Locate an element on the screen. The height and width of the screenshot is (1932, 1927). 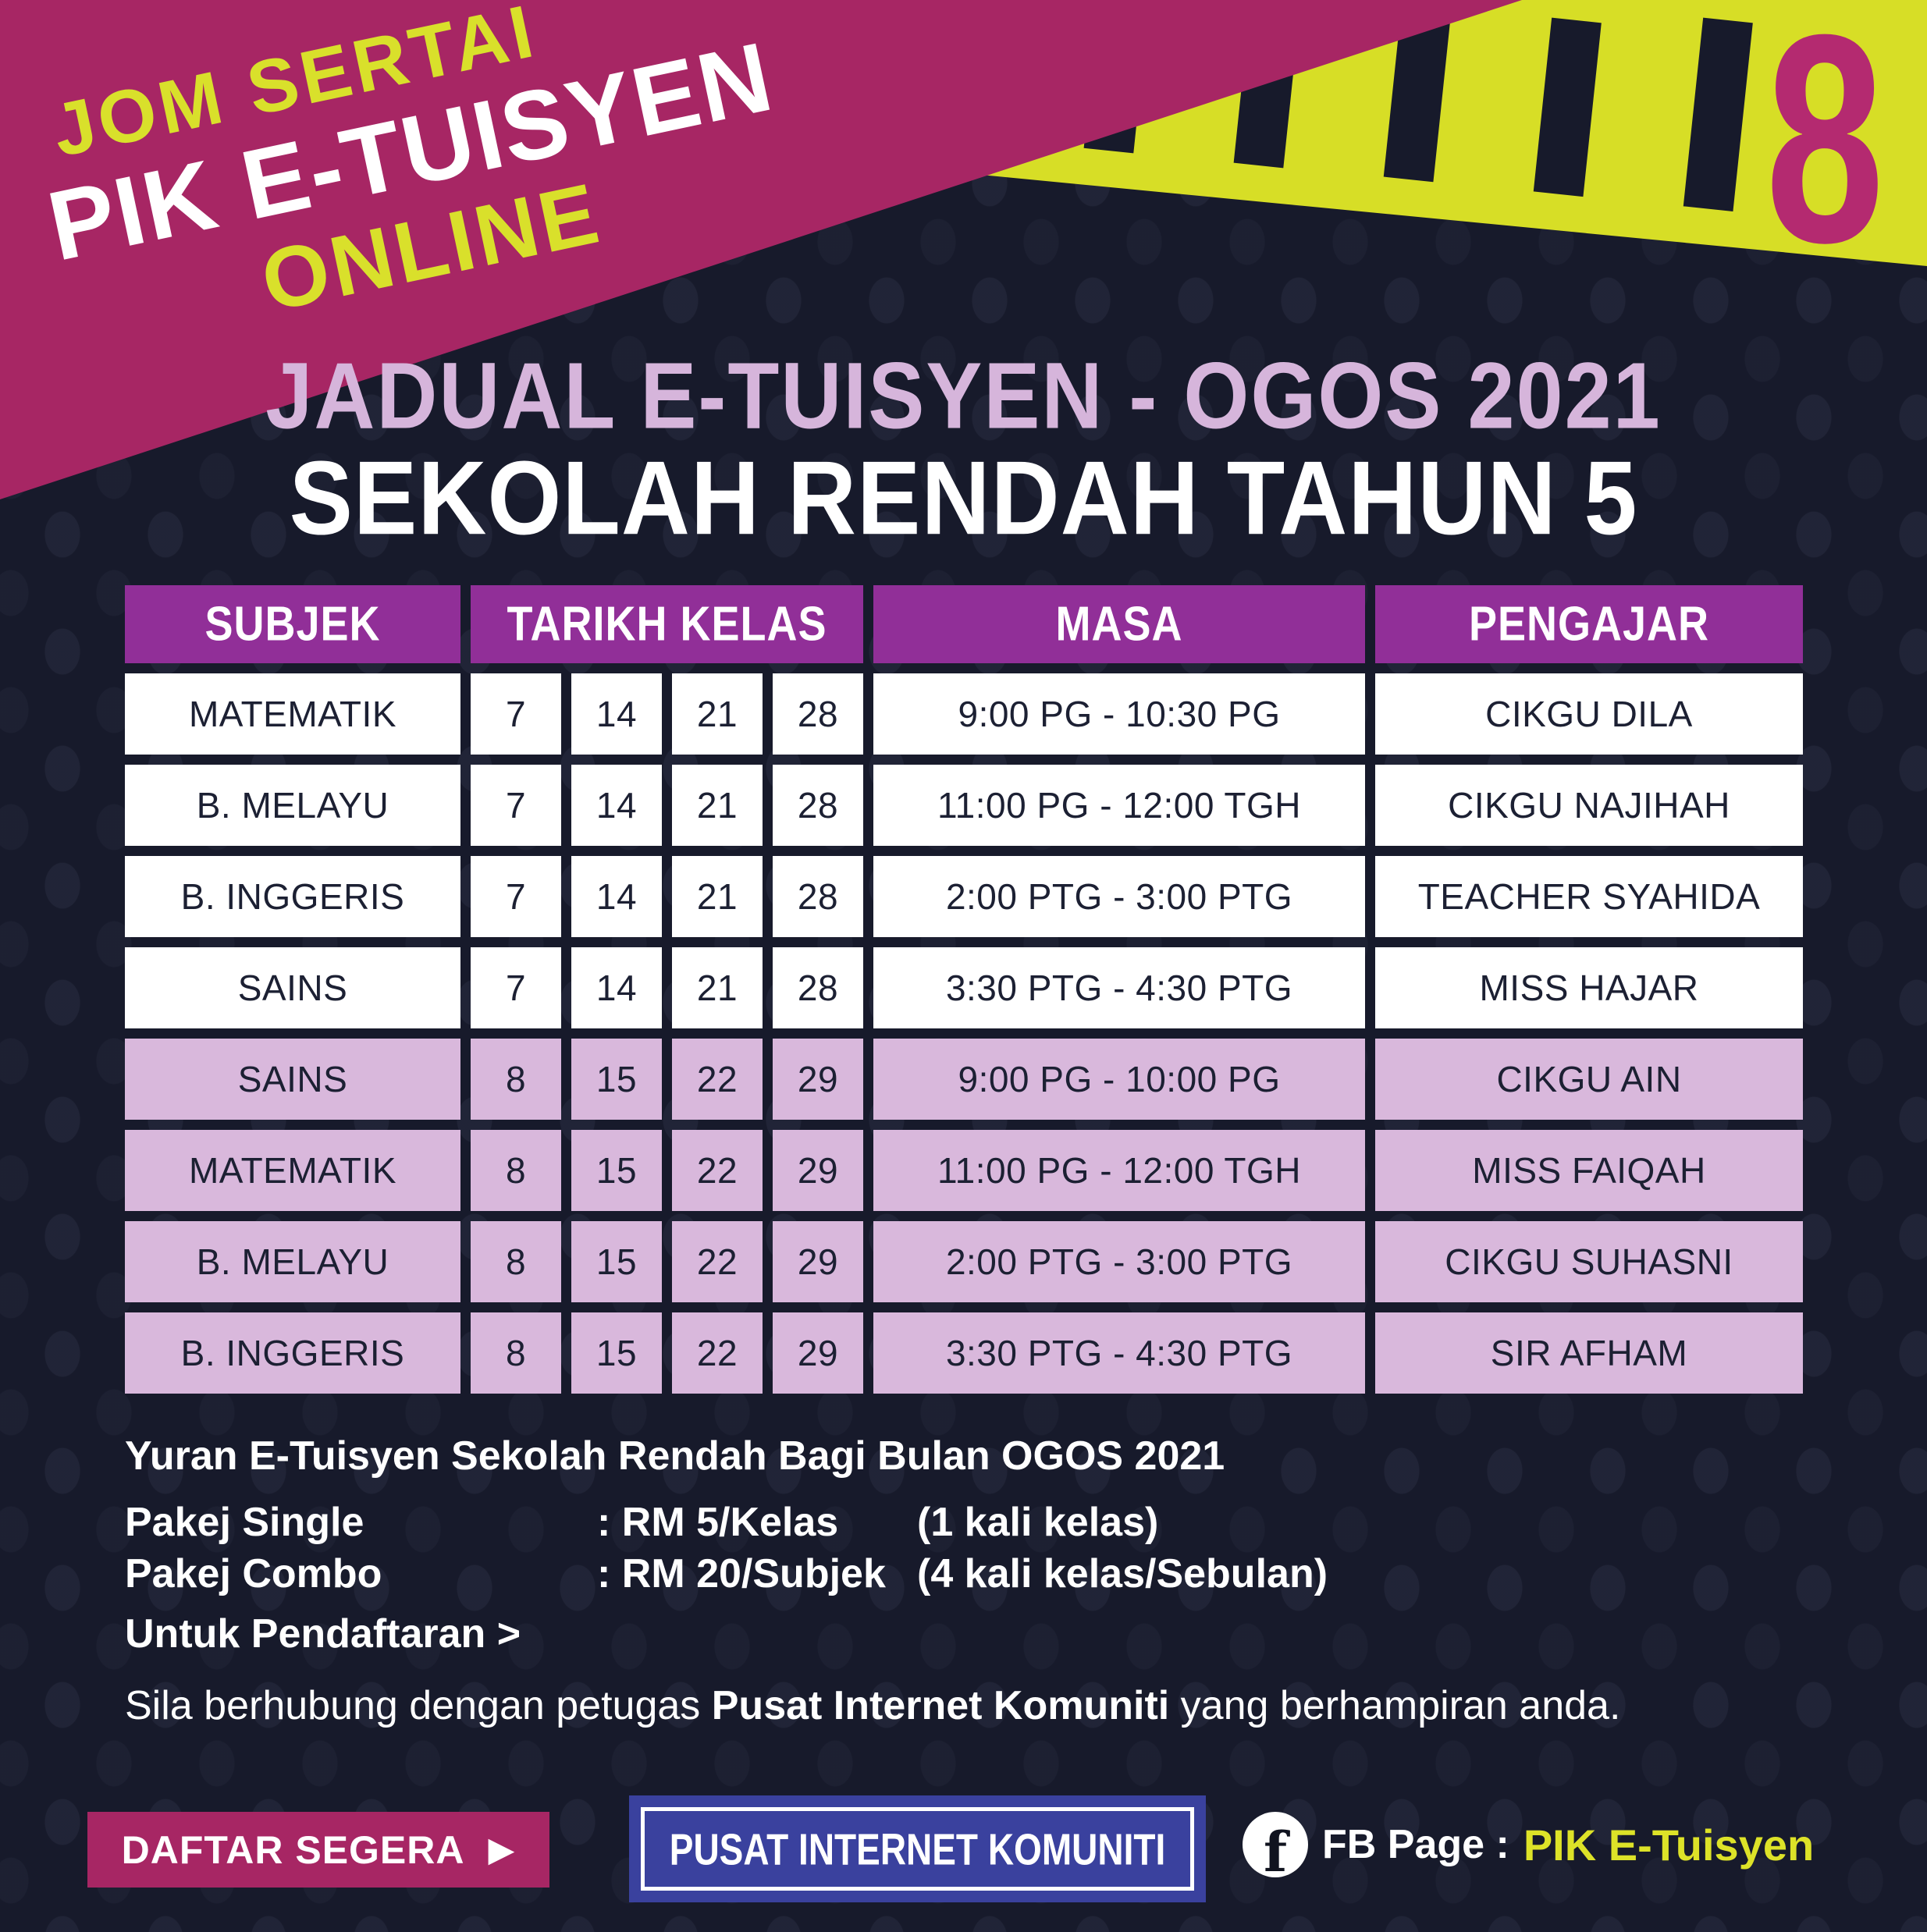
fee-item: Pakej Single : RM 5/Kelas (1 kali kelas) is located at coordinates (726, 1522).